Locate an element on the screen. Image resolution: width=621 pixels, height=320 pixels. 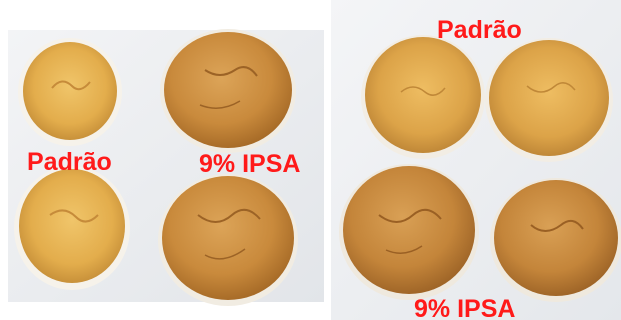
right-standard-label: Padrão is located at coordinates (479, 30).